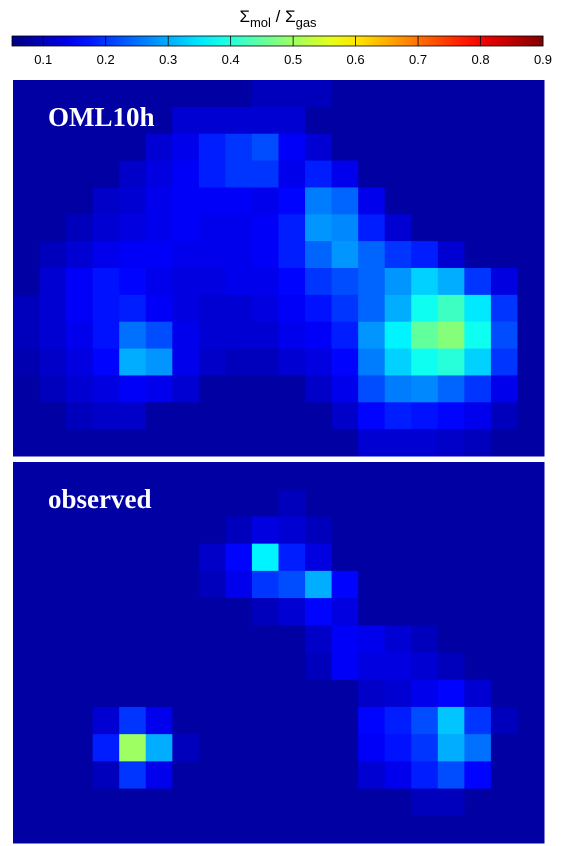  Describe the element at coordinates (480, 59) in the screenshot. I see `colorbar-tick-label: 0.8` at that location.